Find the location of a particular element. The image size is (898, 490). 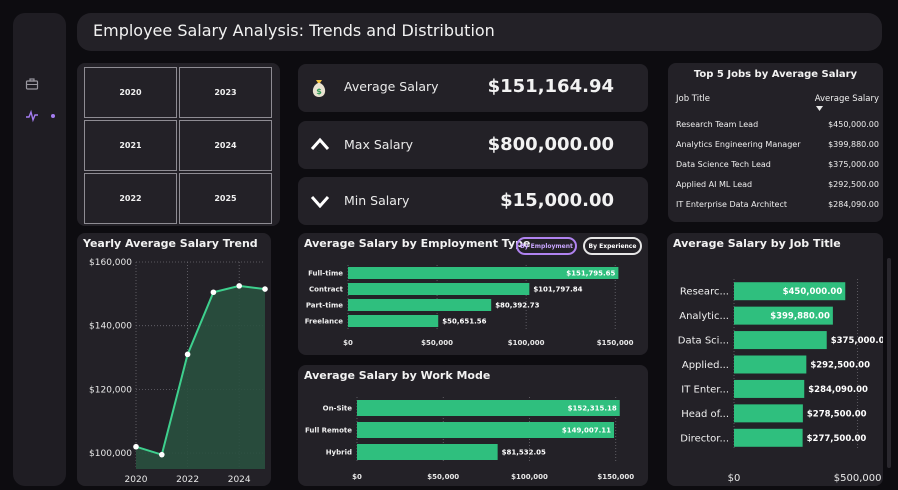

category-label: On-Site is located at coordinates (338, 409).